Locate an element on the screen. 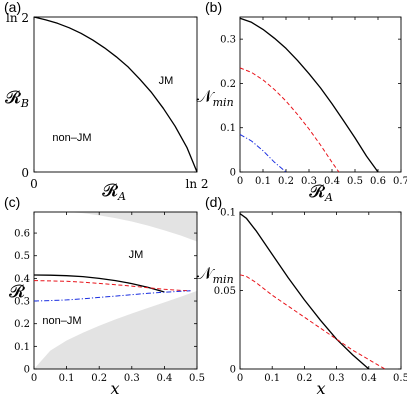 This screenshot has height=402, width=407. x-tick-label: 0.7 is located at coordinates (400, 181).